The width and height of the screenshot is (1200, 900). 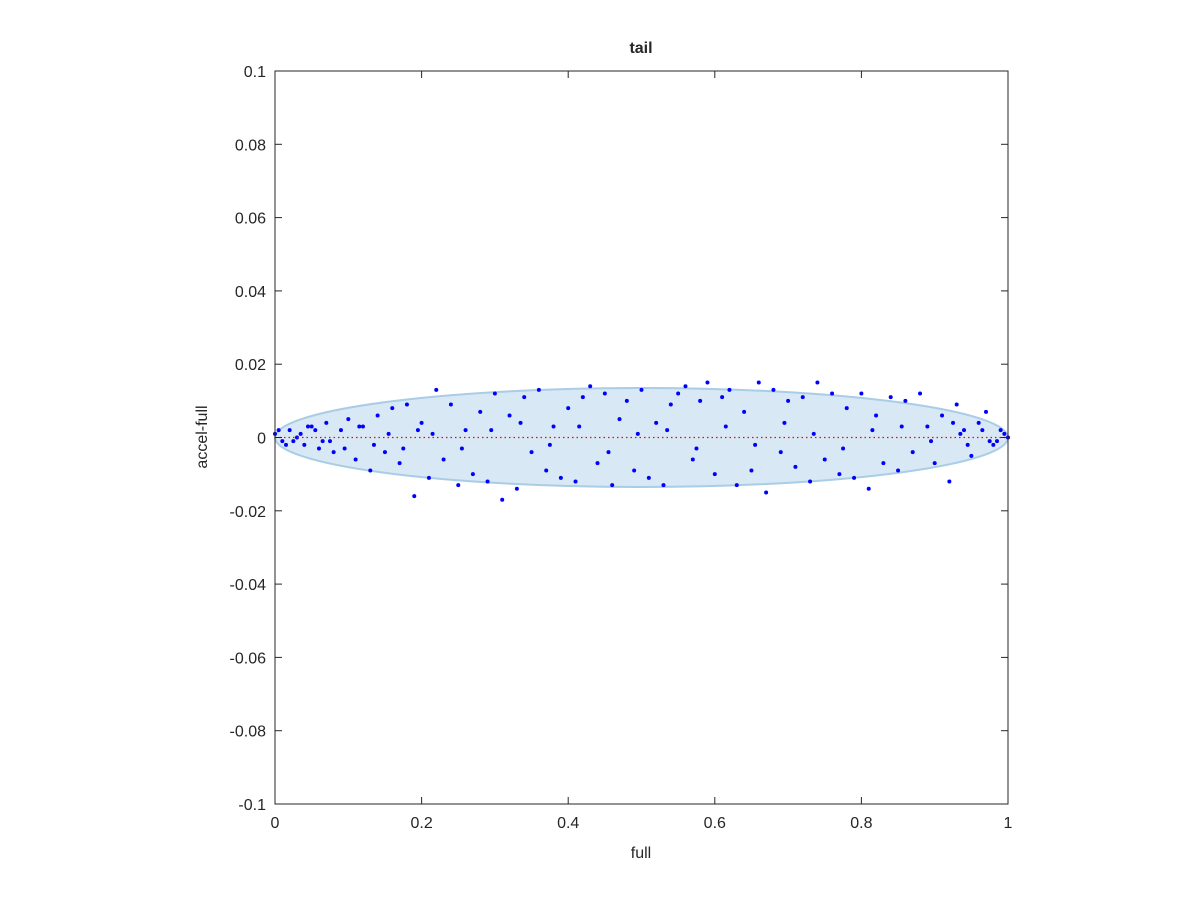 I want to click on y-tick-label: 0.1, so click(x=255, y=72).